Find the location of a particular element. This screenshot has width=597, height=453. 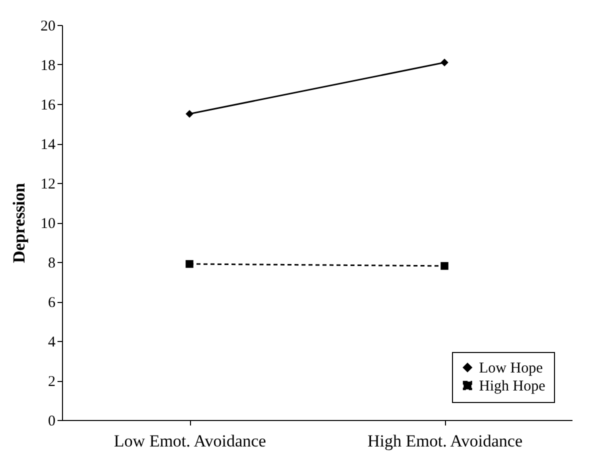

y-tick-label: 20 is located at coordinates (48, 26).